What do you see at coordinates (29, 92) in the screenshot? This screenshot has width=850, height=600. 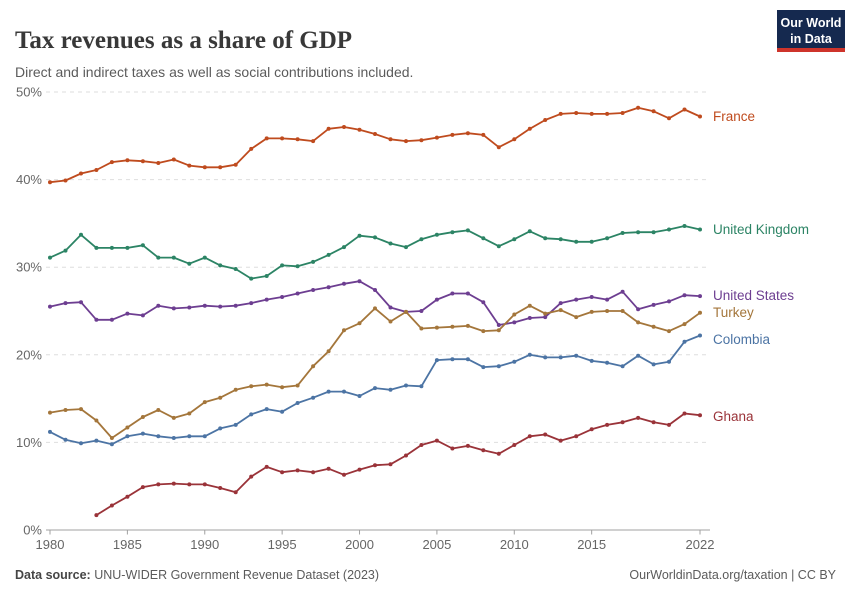 I see `y-tick-label: 50%` at bounding box center [29, 92].